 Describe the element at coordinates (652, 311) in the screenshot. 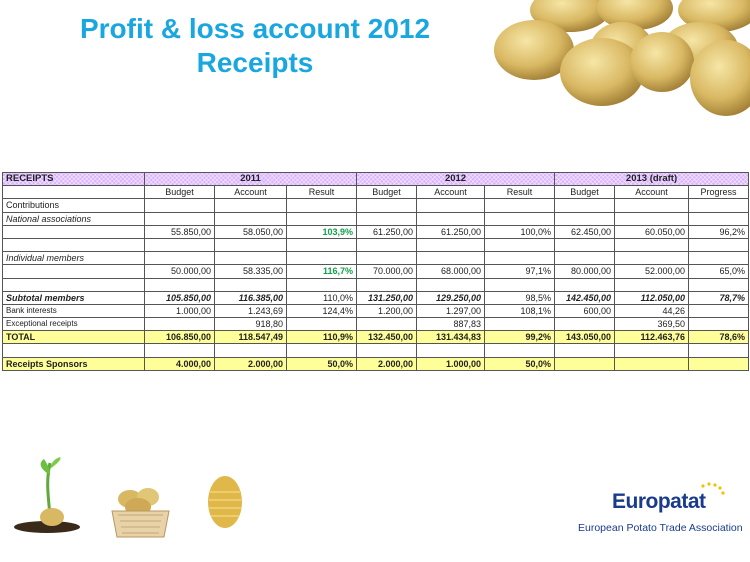

I see `table-cell: 44,26` at that location.